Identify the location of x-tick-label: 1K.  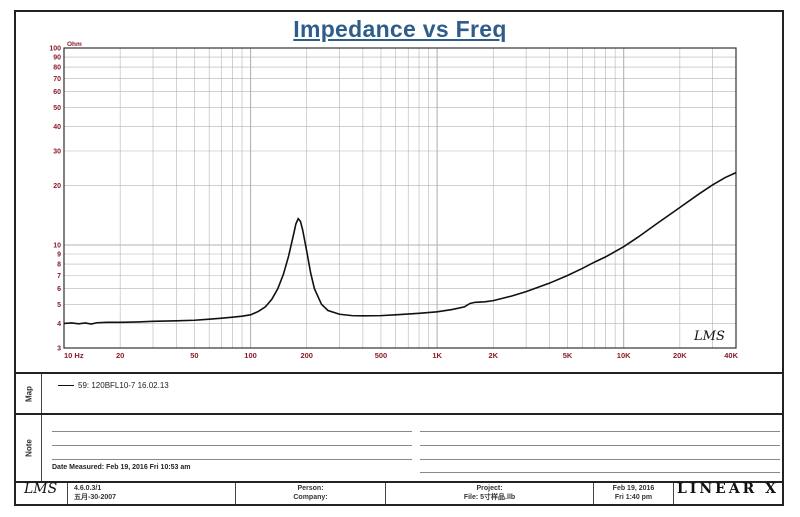
(437, 355).